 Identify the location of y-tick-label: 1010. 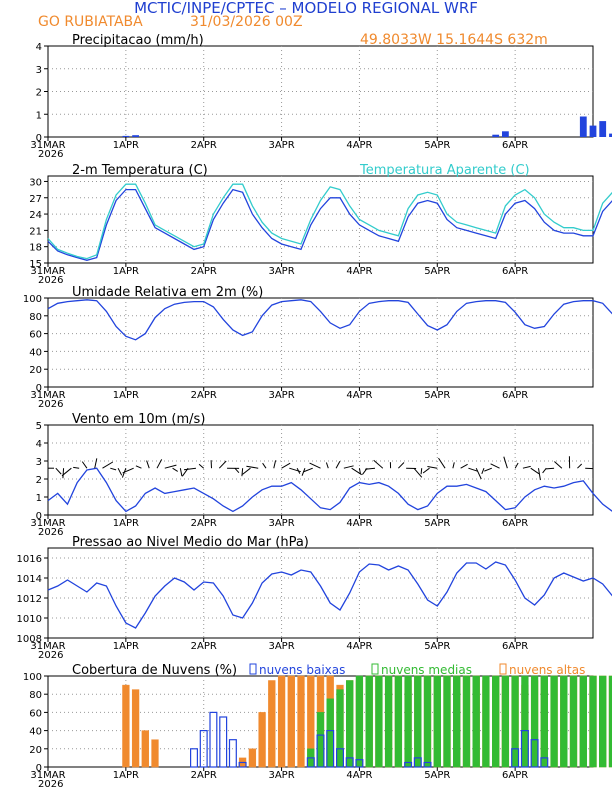
(29, 619).